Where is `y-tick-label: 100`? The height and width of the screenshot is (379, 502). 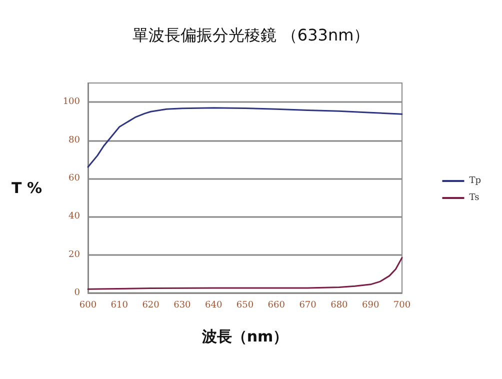 y-tick-label: 100 is located at coordinates (71, 102).